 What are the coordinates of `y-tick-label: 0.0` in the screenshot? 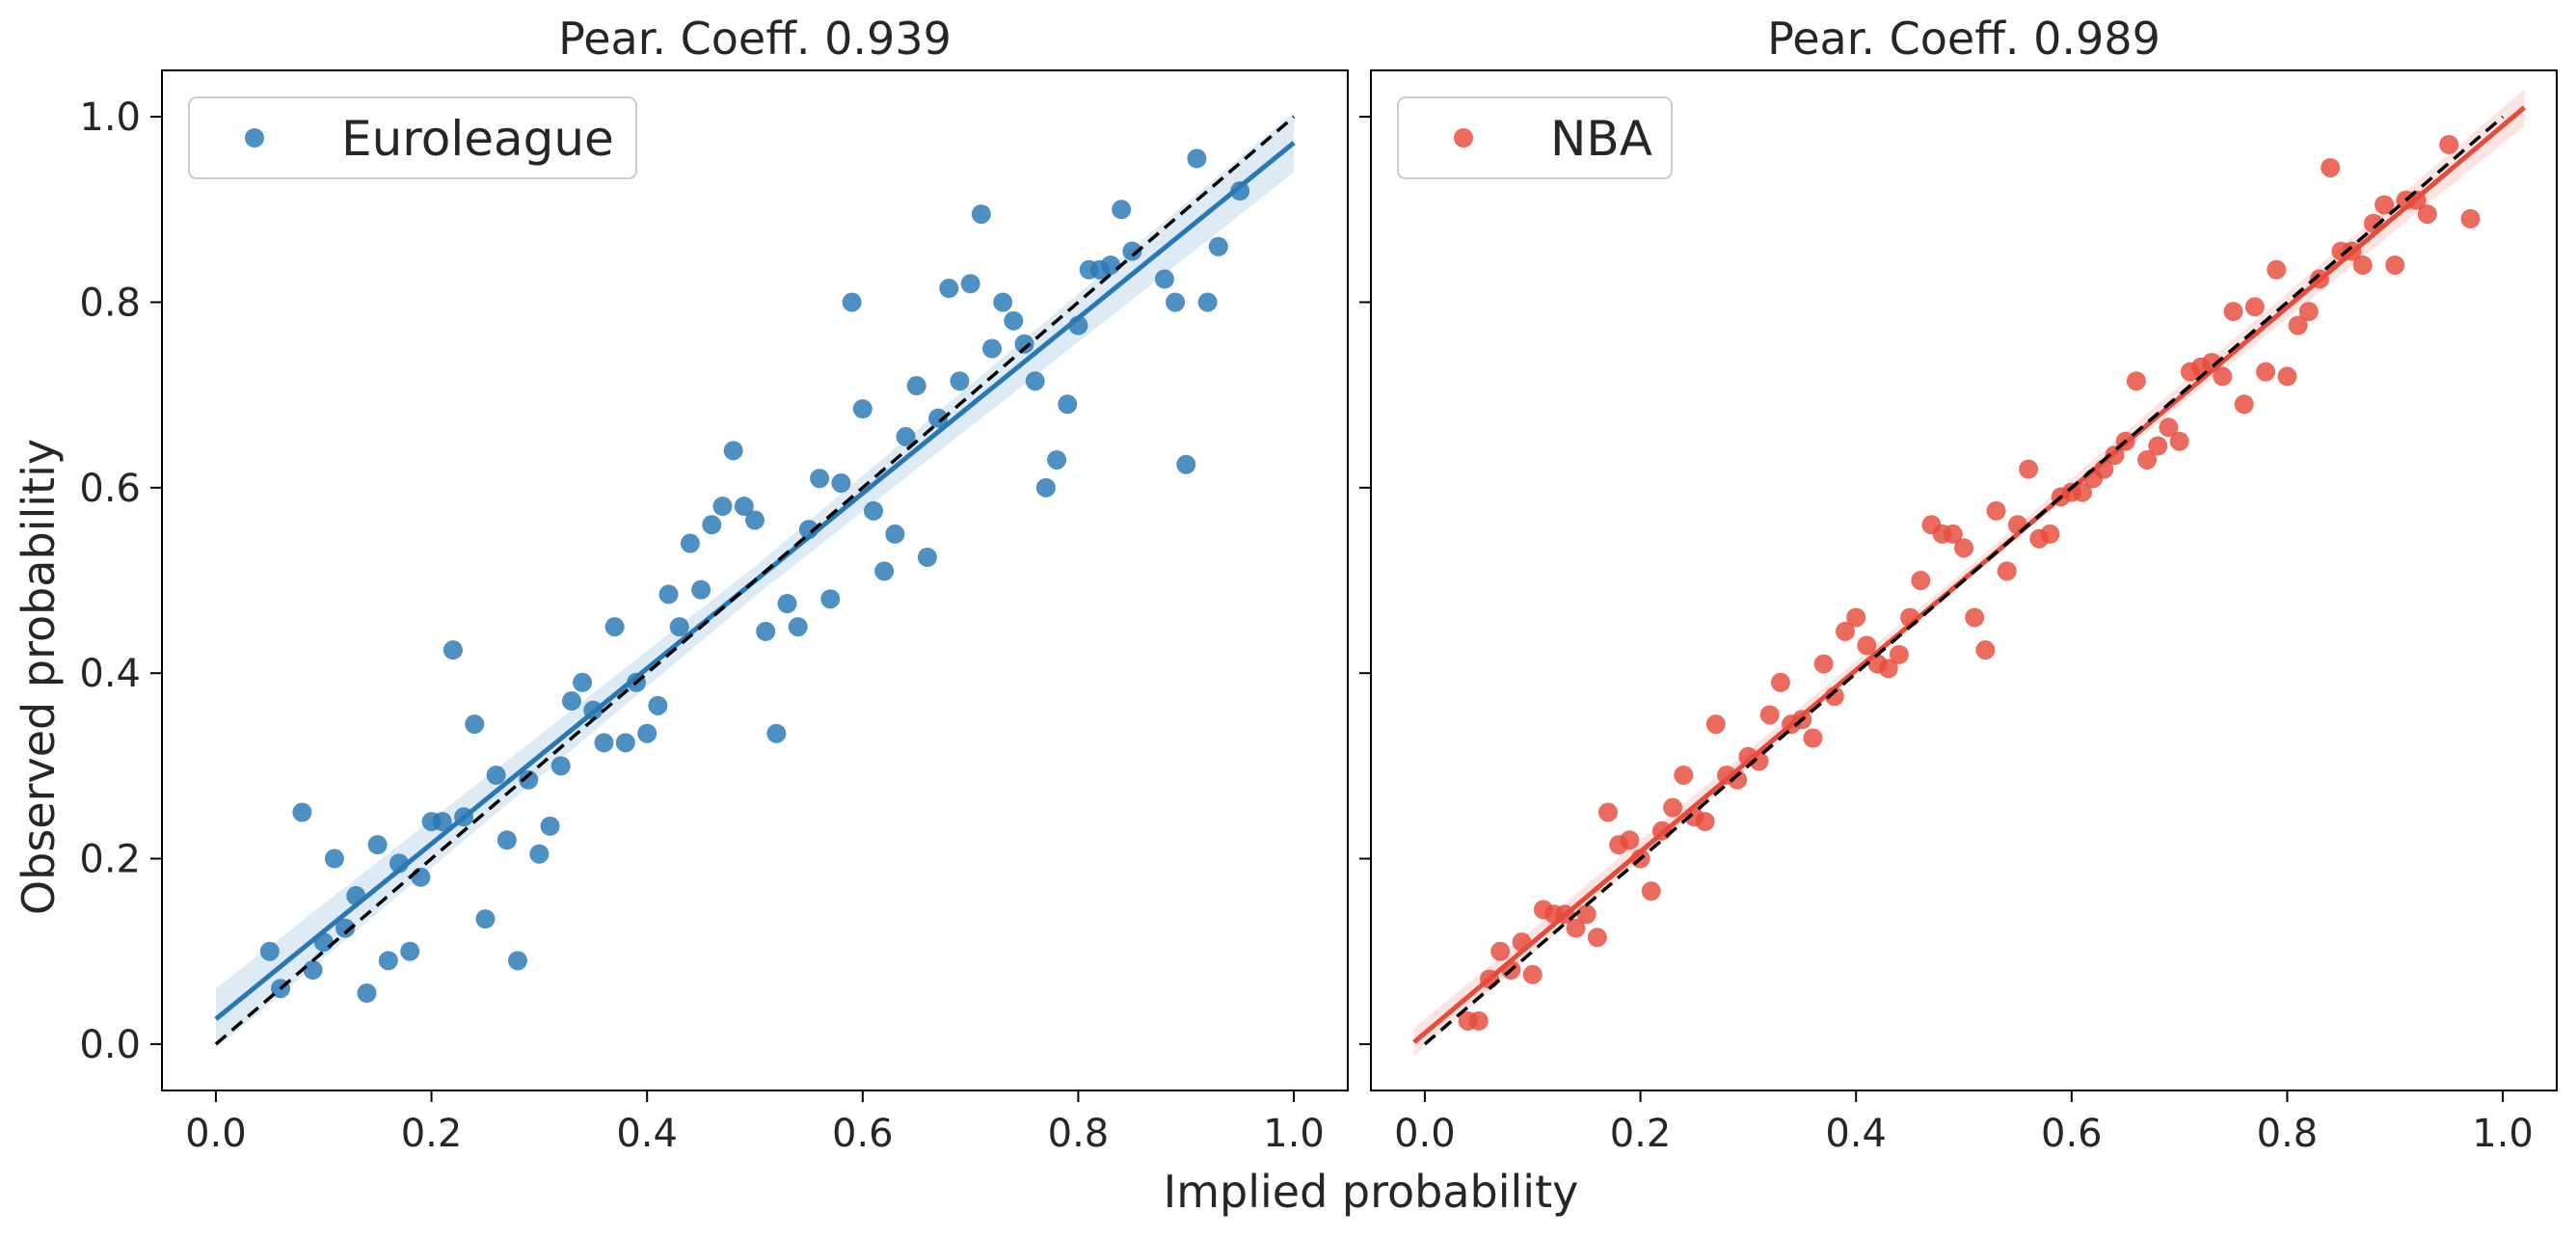 It's located at (110, 1045).